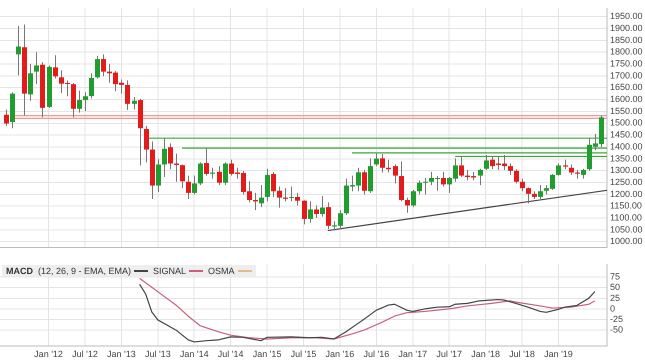 This screenshot has height=363, width=645. Describe the element at coordinates (626, 158) in the screenshot. I see `y-tick-label: 1350.00` at that location.